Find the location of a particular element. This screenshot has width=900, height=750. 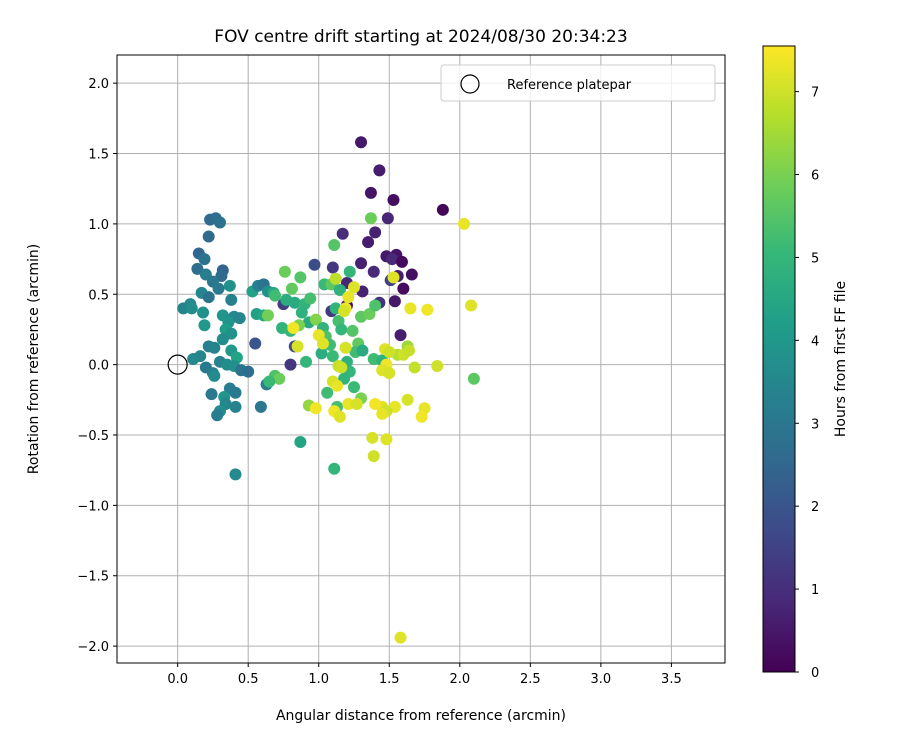

x-tick-label: 2.5 is located at coordinates (530, 679).